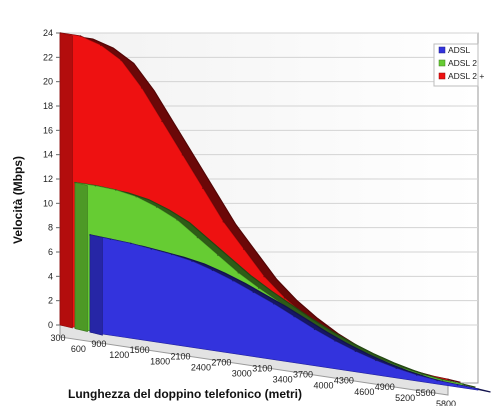 The height and width of the screenshot is (406, 500). Describe the element at coordinates (50, 325) in the screenshot. I see `y-tick-label: 0` at that location.